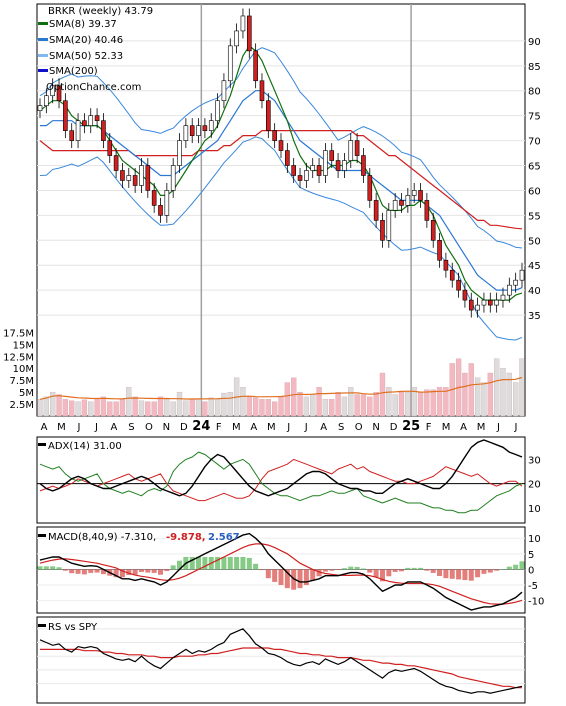 Image resolution: width=566 pixels, height=706 pixels. Describe the element at coordinates (21, 405) in the screenshot. I see `volume-tick-label: 2.5M` at that location.